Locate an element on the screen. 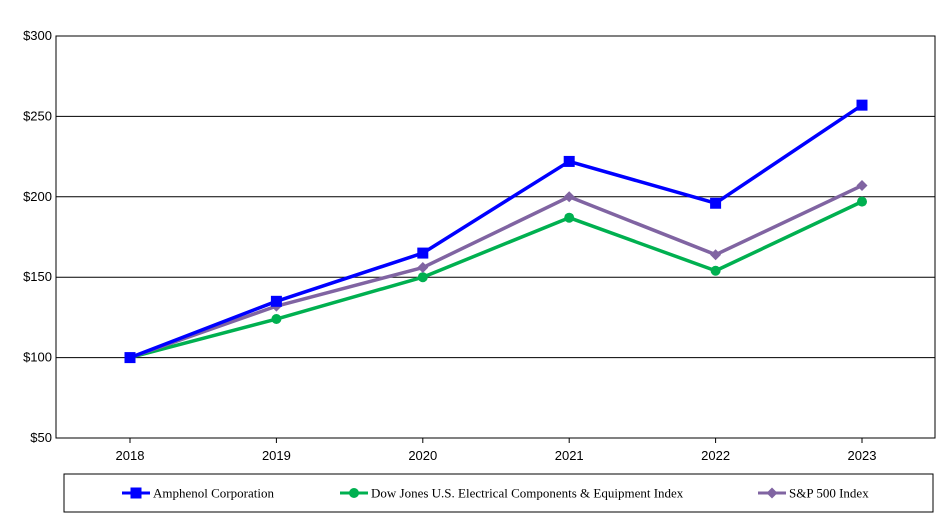 The width and height of the screenshot is (947, 526). legend-box is located at coordinates (498, 493).